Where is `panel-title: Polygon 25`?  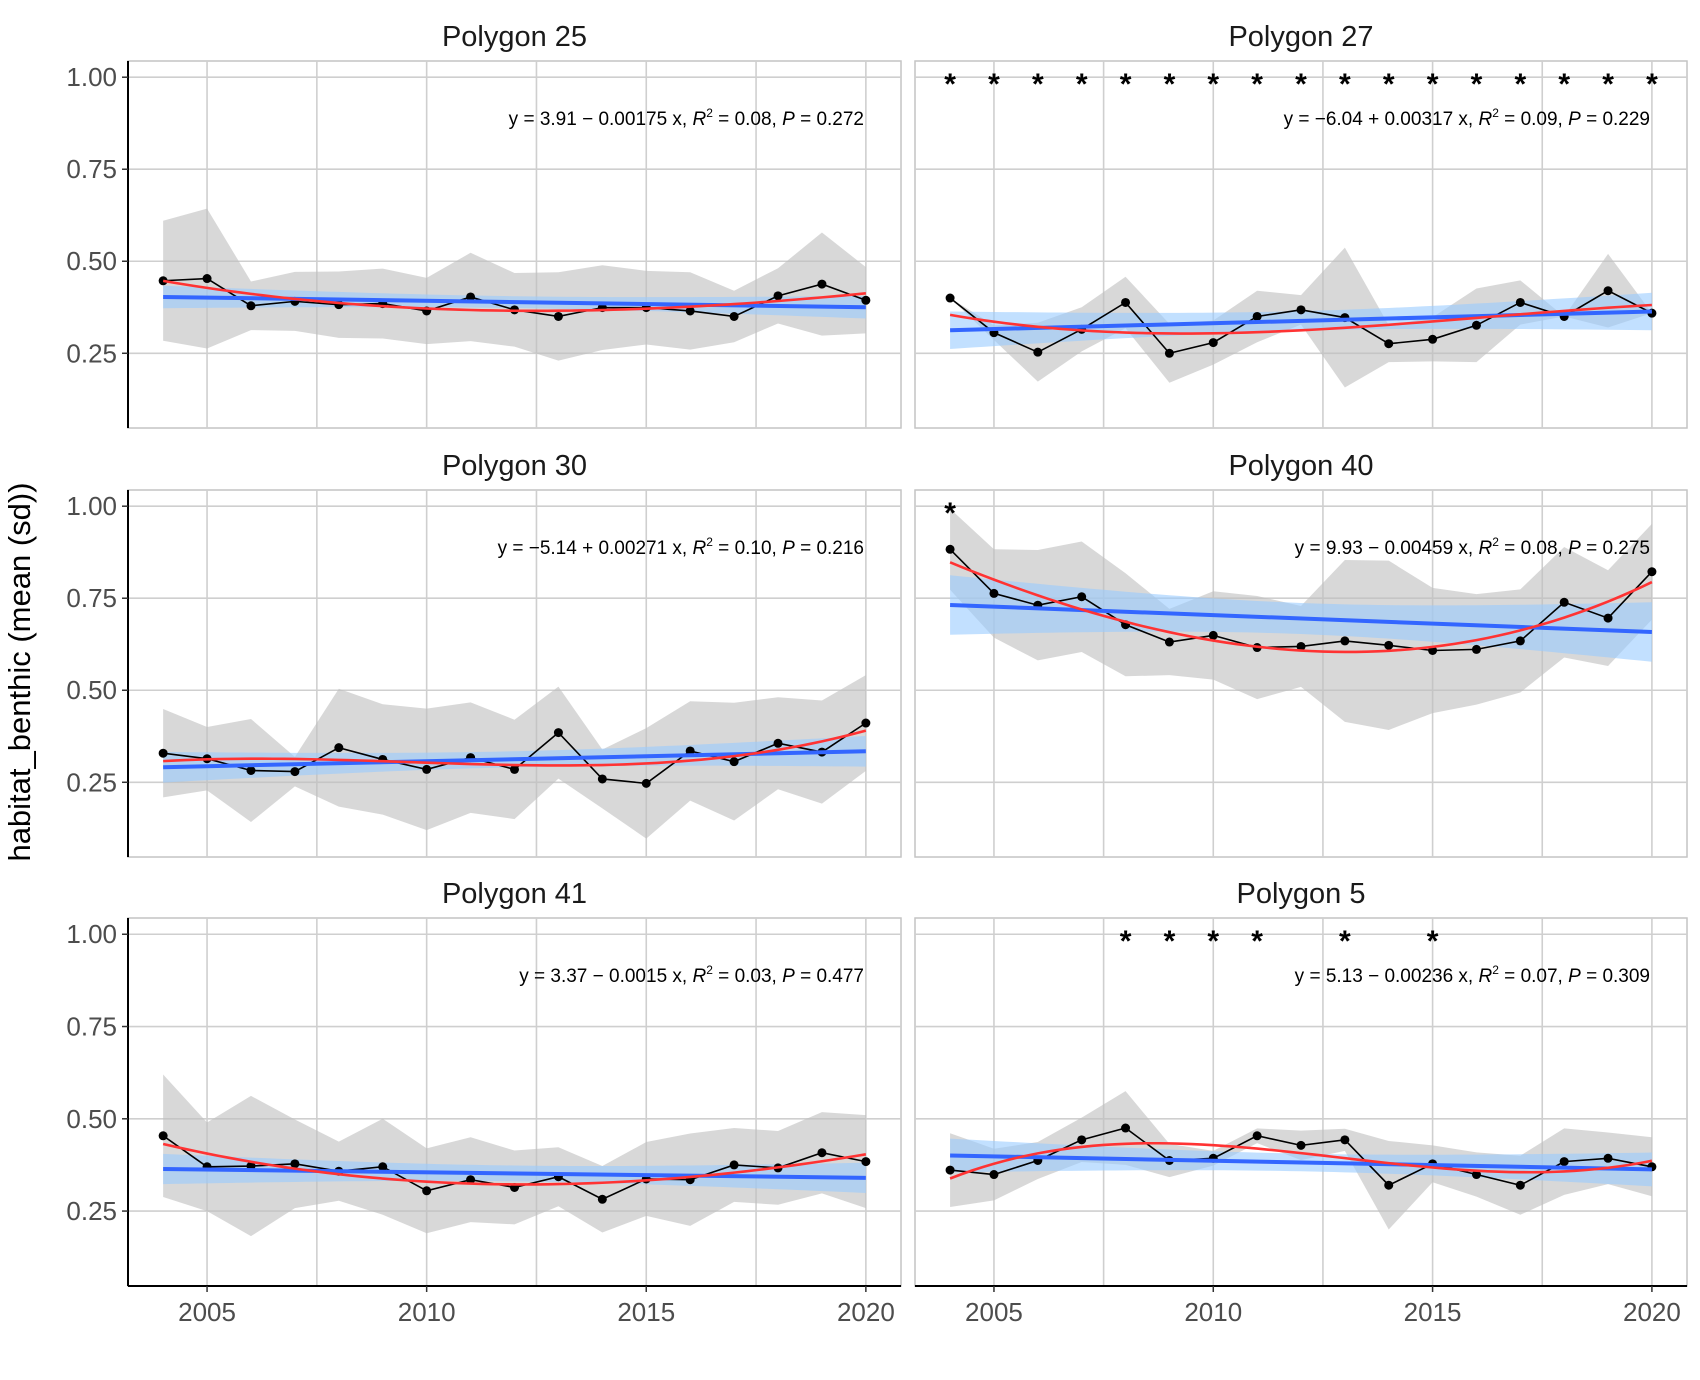 panel-title: Polygon 25 is located at coordinates (514, 37).